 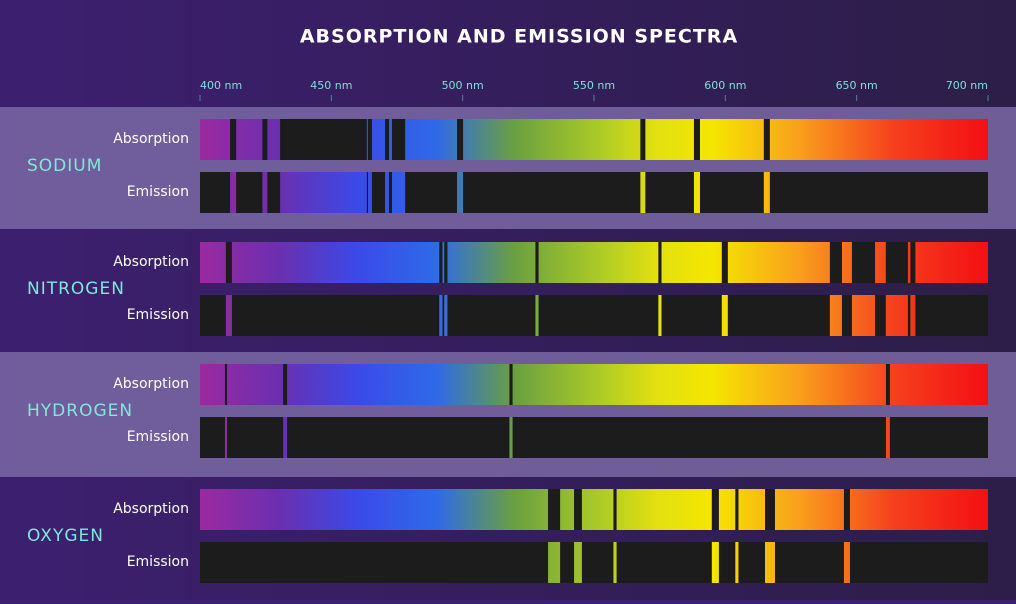 I want to click on tick-label: 550 nm, so click(x=594, y=85).